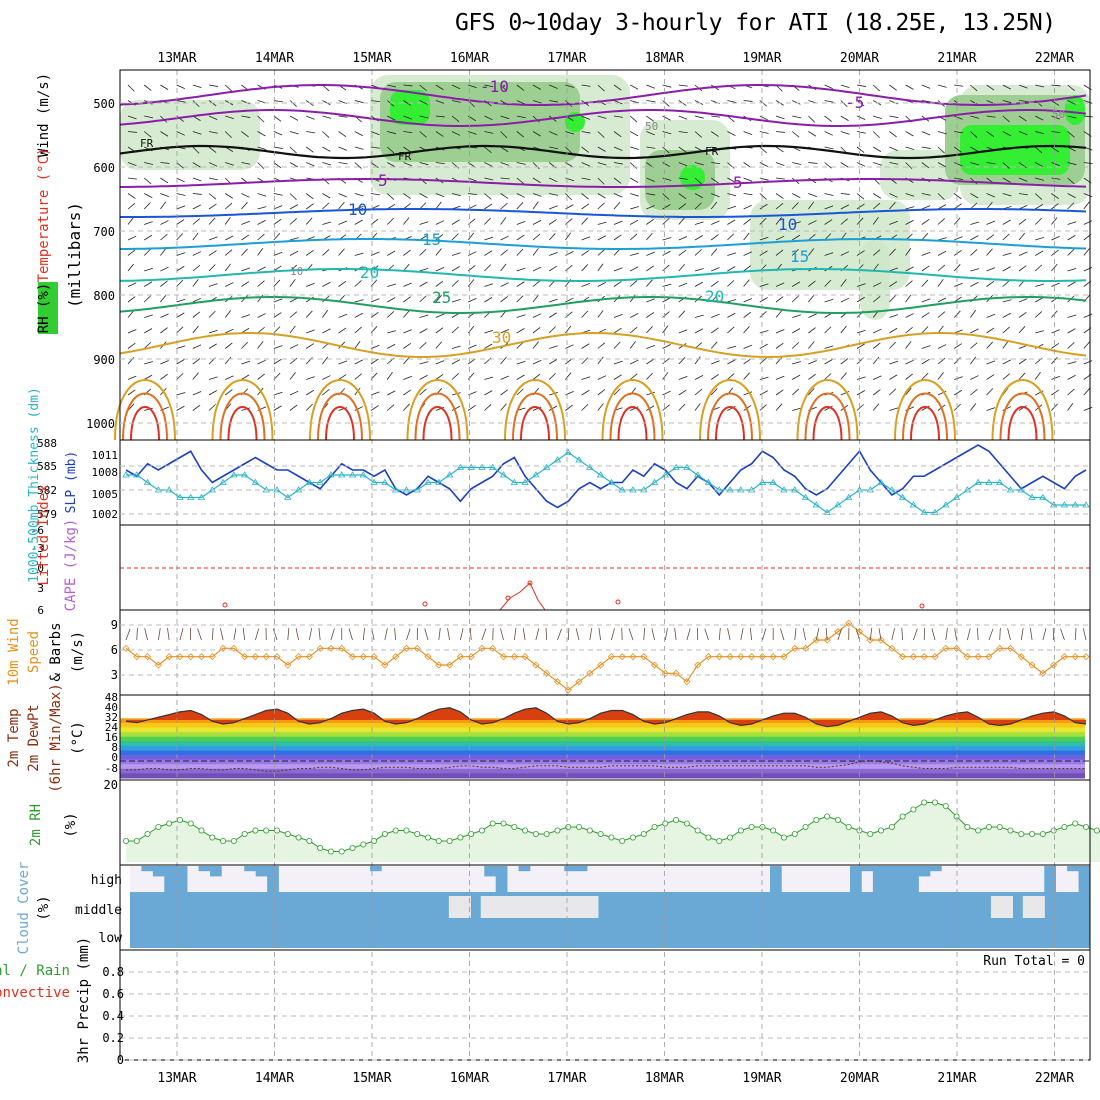 The image size is (1100, 1100). I want to click on date-label-top: 17MAR, so click(566, 58).